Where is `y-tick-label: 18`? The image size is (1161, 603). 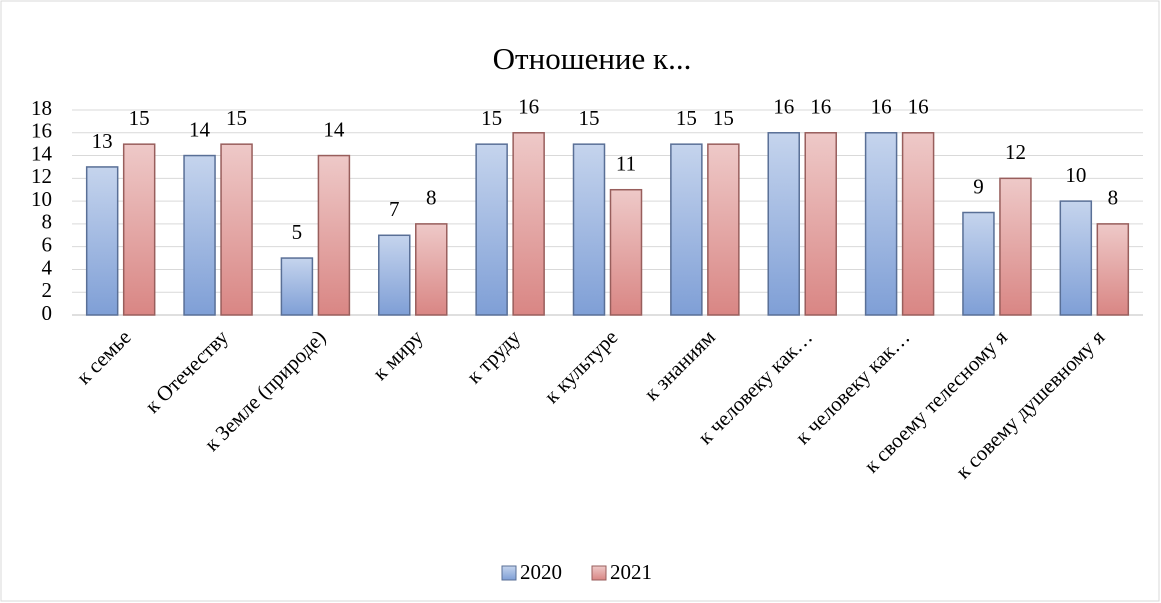
y-tick-label: 18 is located at coordinates (41, 108).